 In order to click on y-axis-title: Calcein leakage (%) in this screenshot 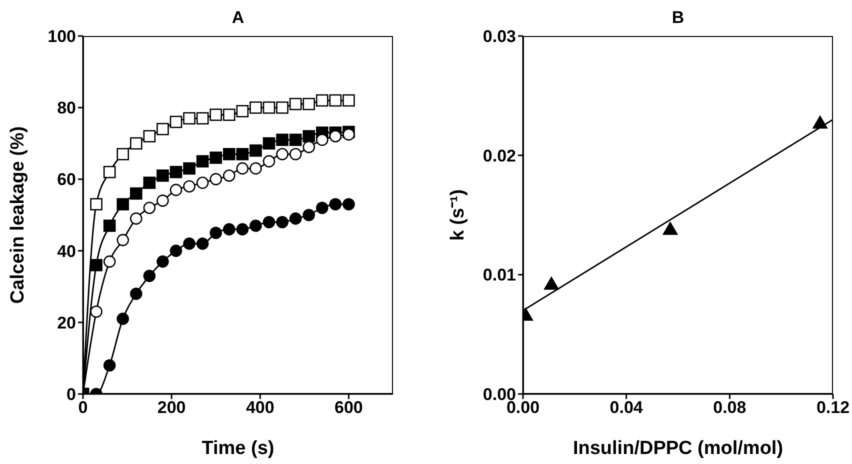, I will do `click(18, 215)`.